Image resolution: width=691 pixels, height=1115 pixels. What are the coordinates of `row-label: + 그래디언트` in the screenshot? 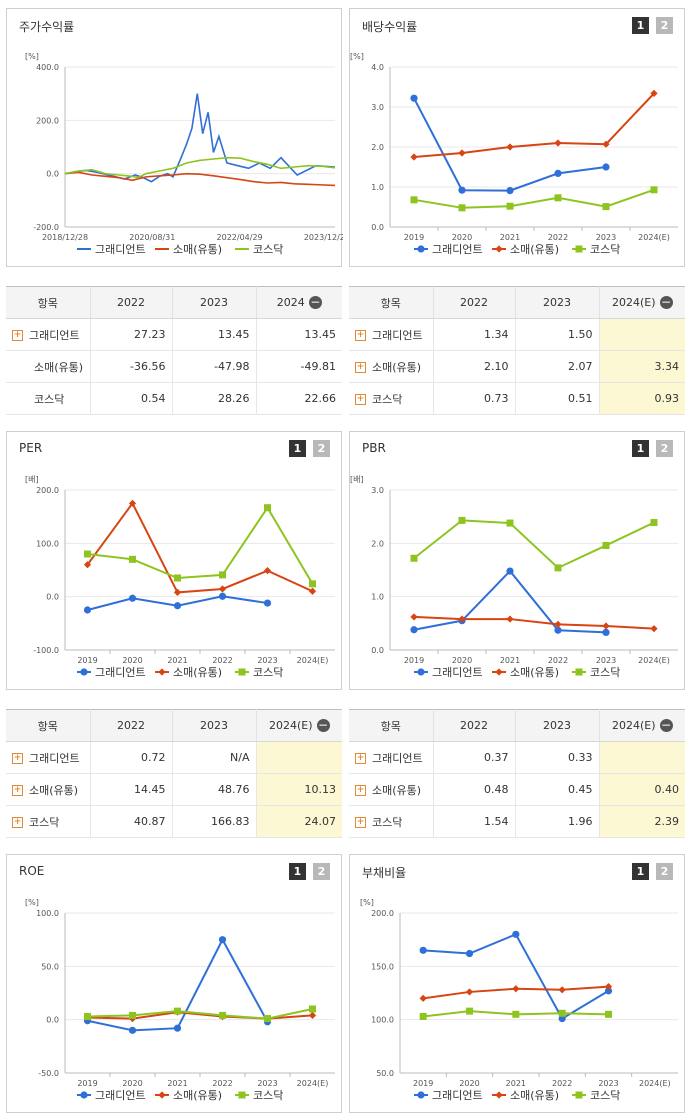 It's located at (48, 757).